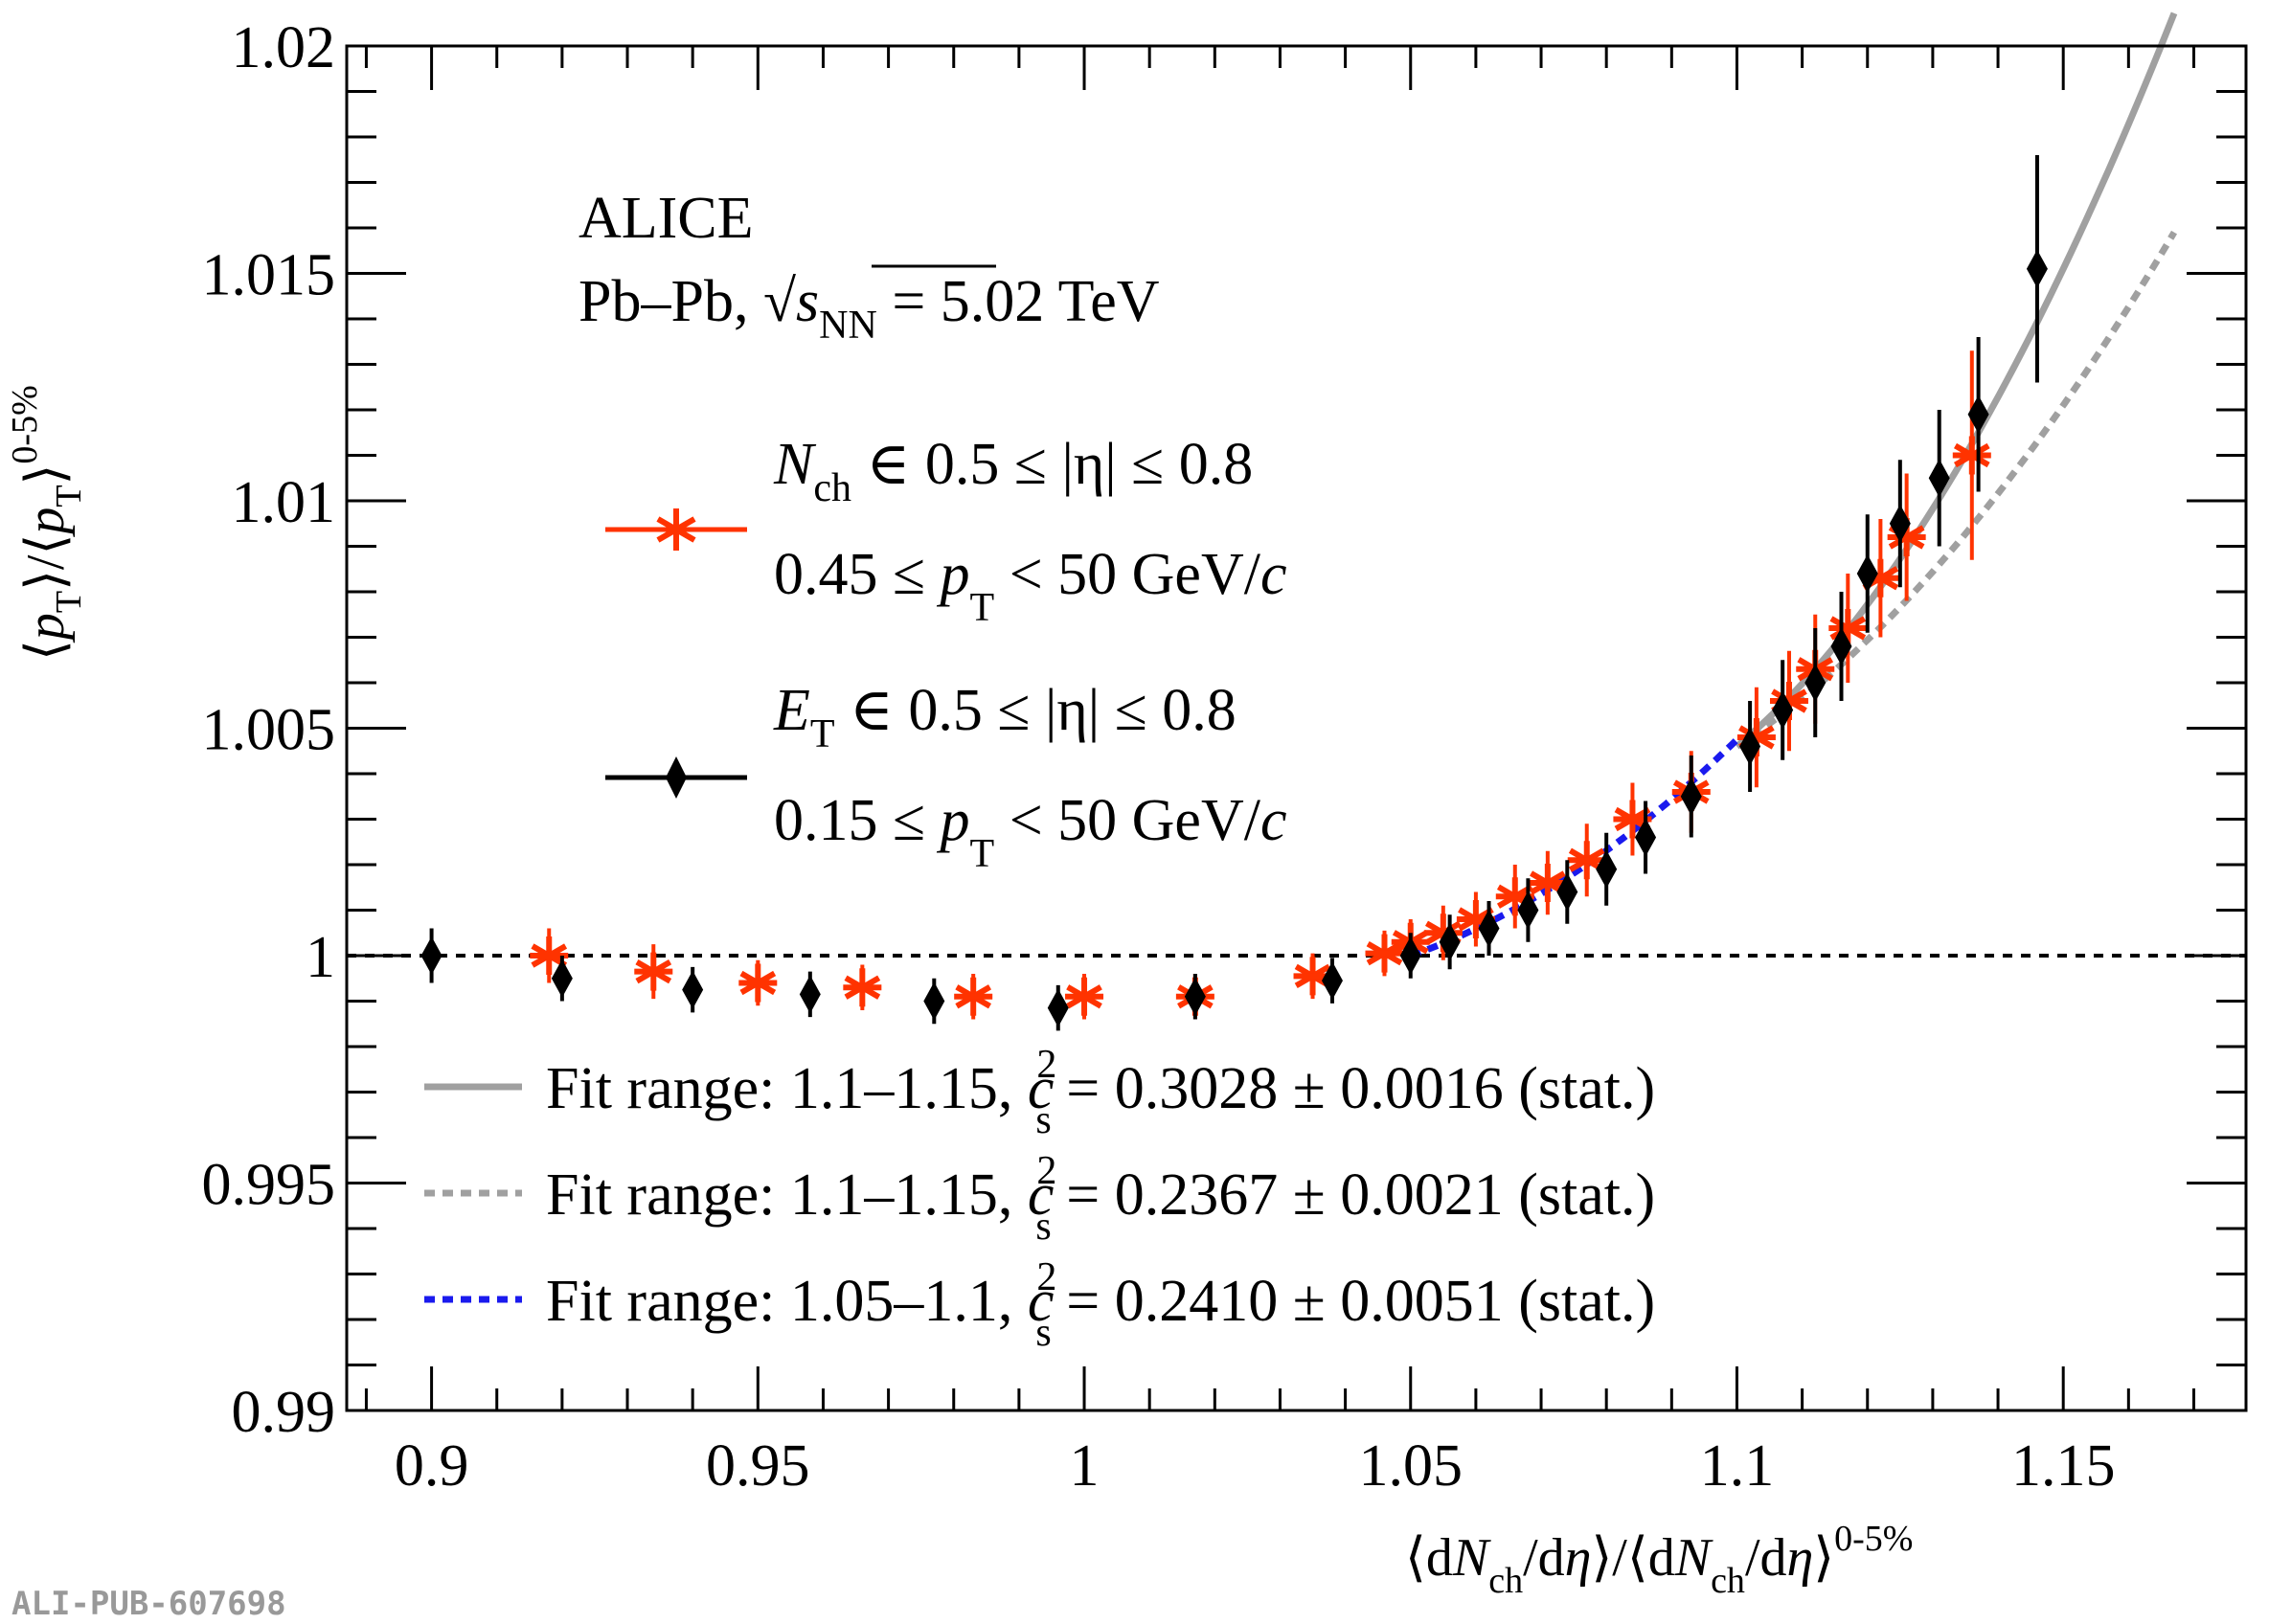  I want to click on legend-nch-line2: 0.45 ≤ pT < 50 GeV/c, so click(1030, 586).